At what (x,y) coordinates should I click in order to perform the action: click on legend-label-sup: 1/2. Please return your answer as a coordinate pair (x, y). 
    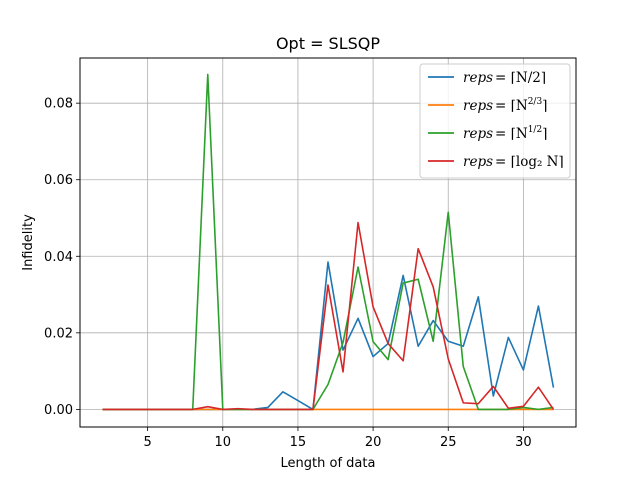
    Looking at the image, I should click on (535, 130).